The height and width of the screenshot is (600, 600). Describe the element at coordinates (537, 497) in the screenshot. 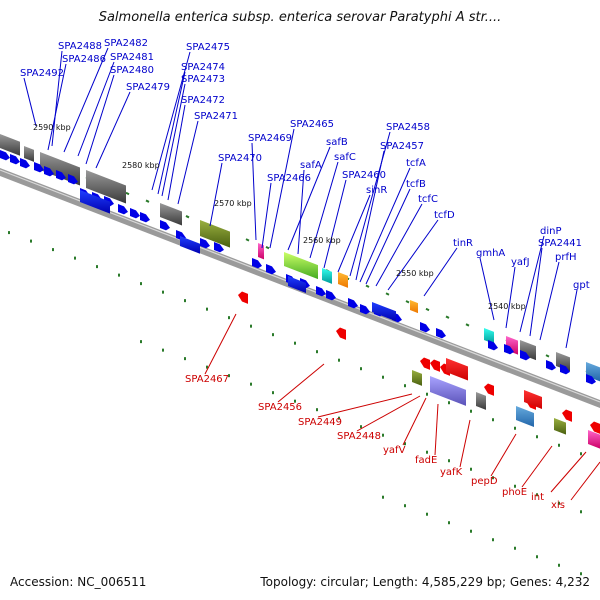

I see `gene-label-int: int` at that location.